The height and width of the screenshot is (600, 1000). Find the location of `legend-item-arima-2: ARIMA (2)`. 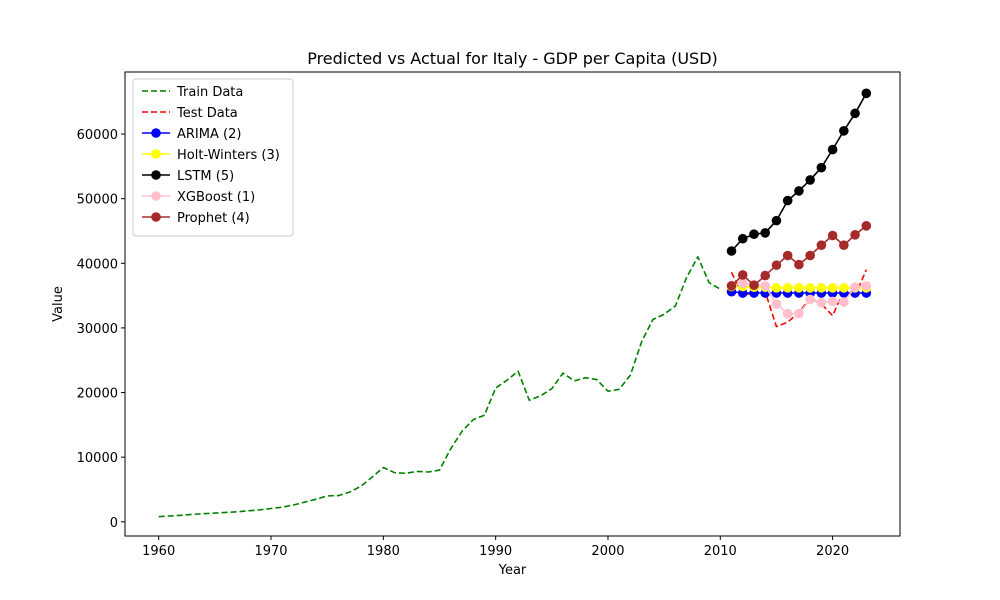

legend-item-arima-2: ARIMA (2) is located at coordinates (191, 134).